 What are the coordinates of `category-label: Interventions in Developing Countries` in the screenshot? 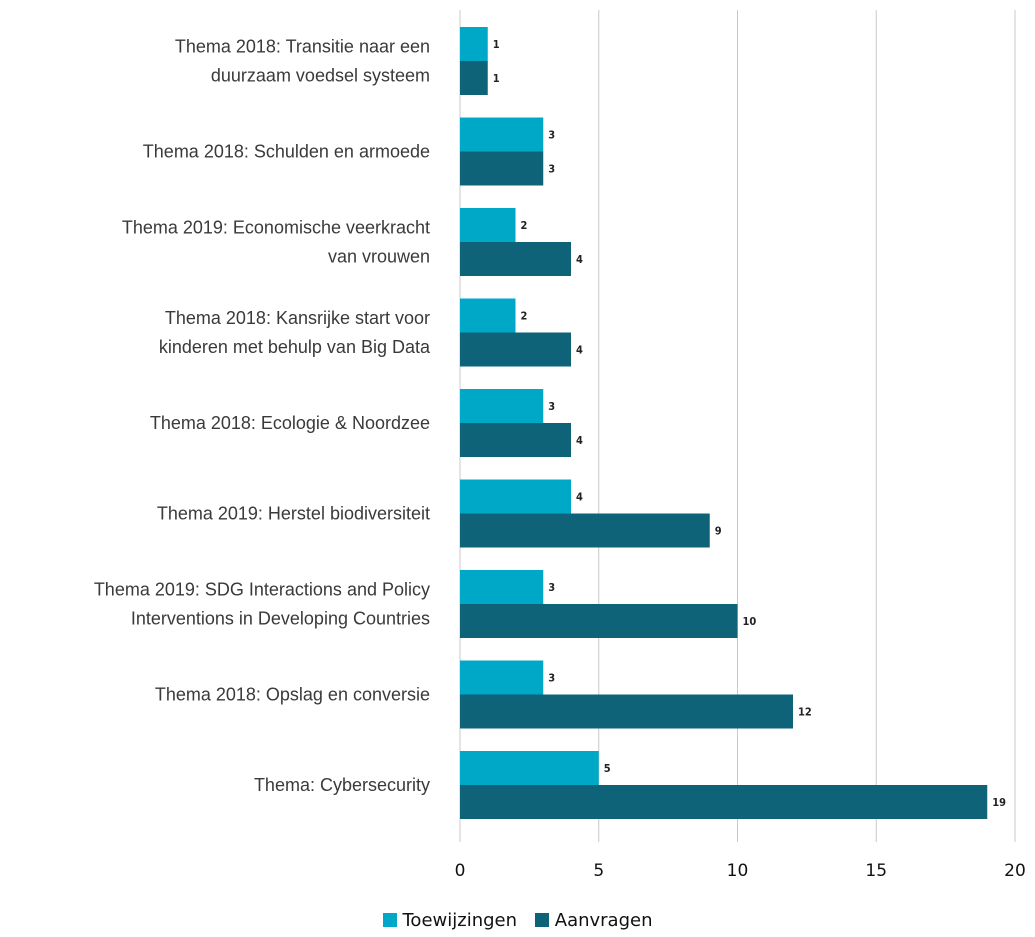 It's located at (280, 619).